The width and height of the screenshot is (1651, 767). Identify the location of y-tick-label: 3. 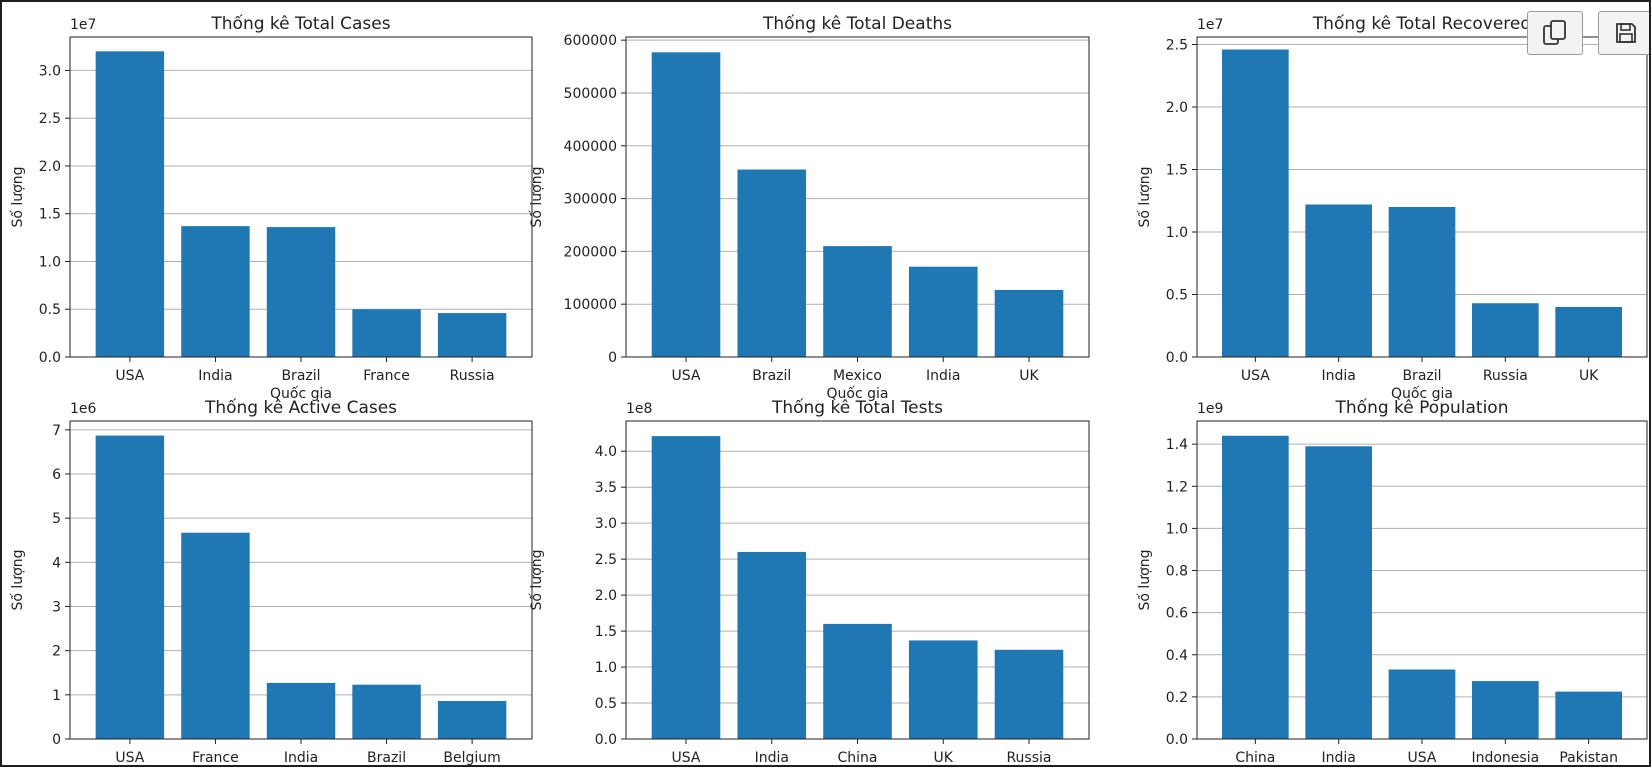
(56, 608).